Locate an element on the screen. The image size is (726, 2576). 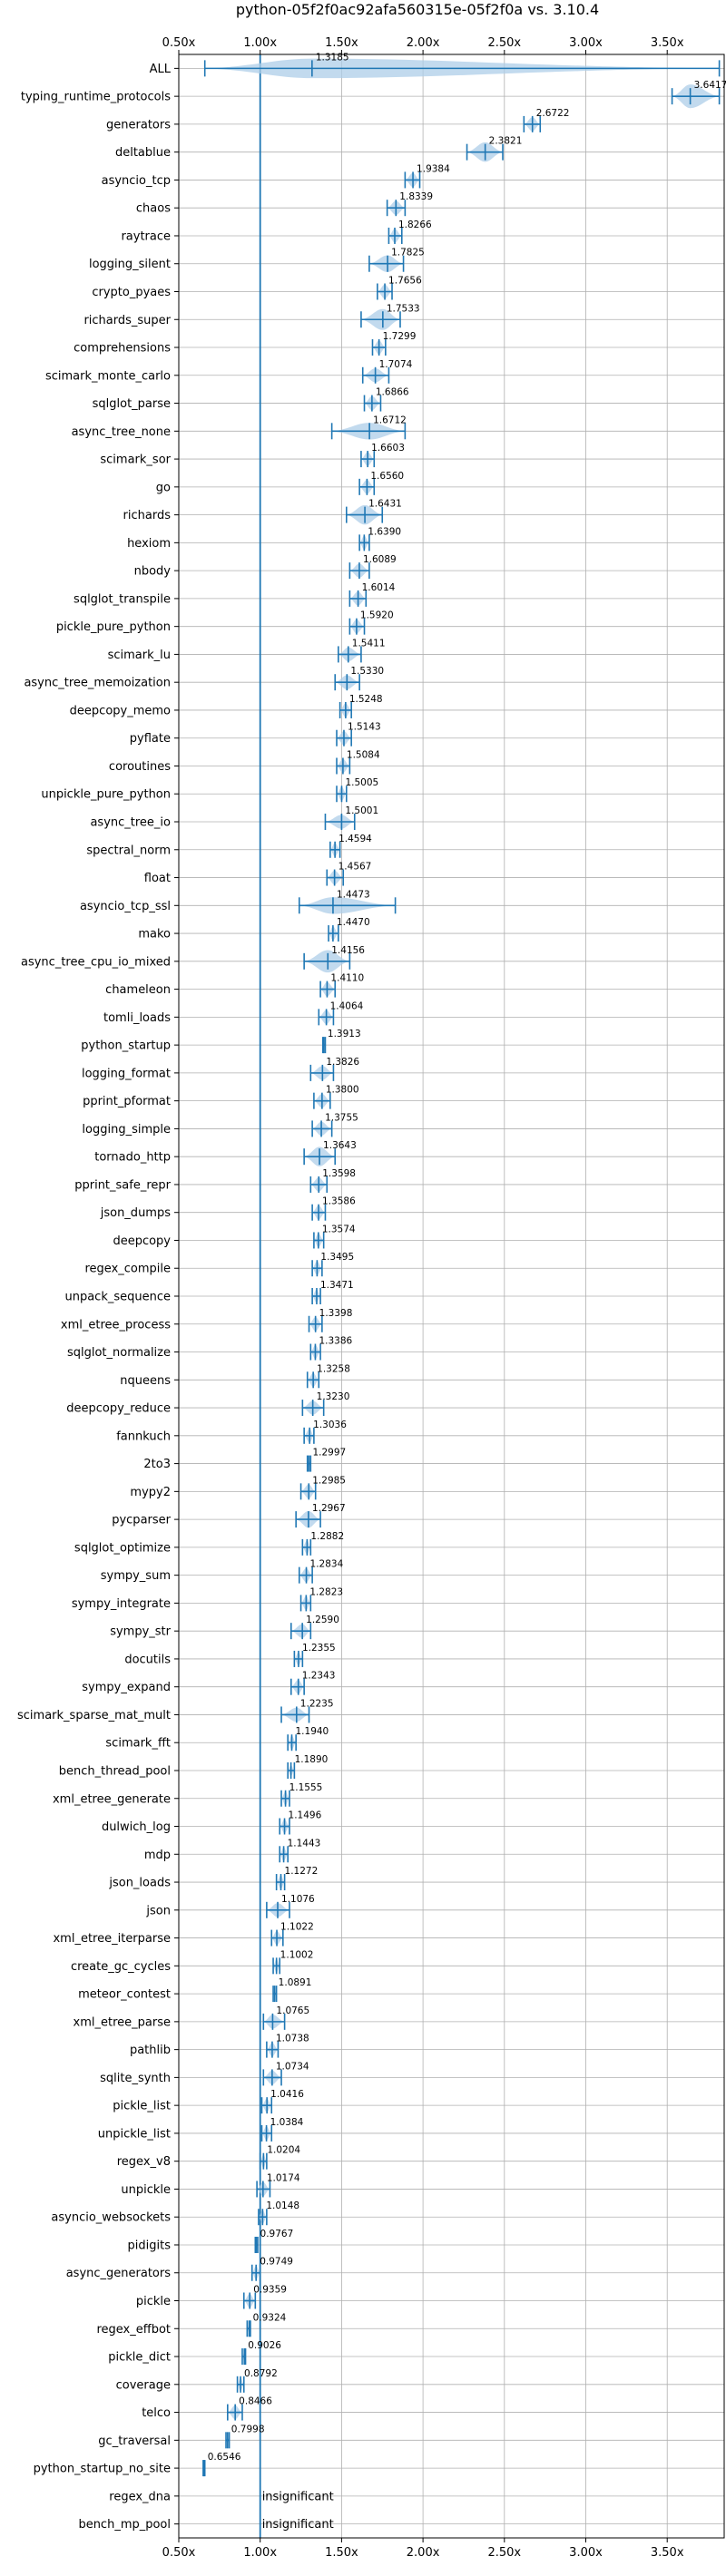
benchmark-name: python_startup_no_site is located at coordinates (102, 2469).